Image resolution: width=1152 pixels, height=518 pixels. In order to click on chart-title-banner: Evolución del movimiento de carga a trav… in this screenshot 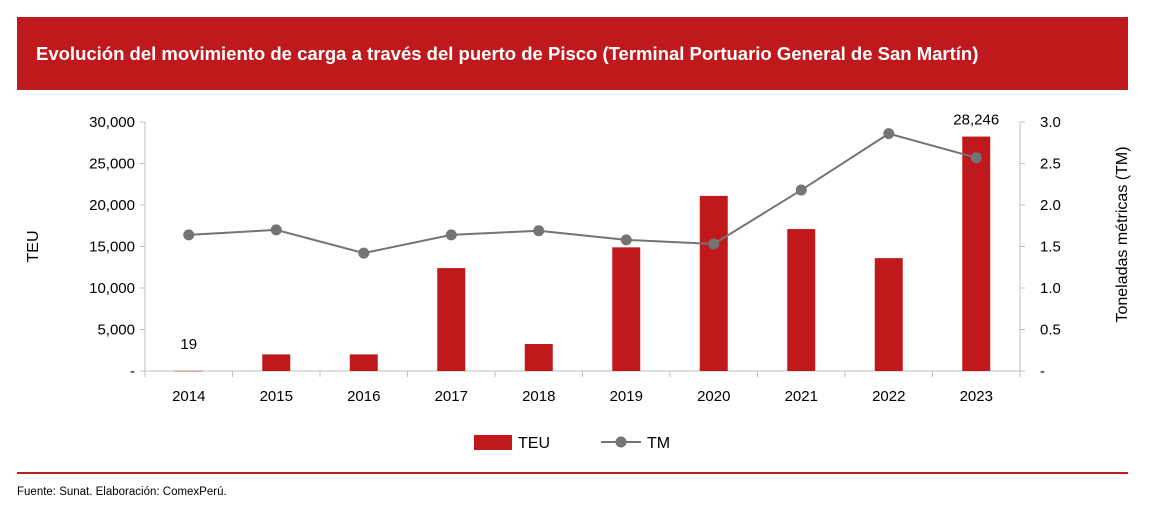, I will do `click(572, 53)`.